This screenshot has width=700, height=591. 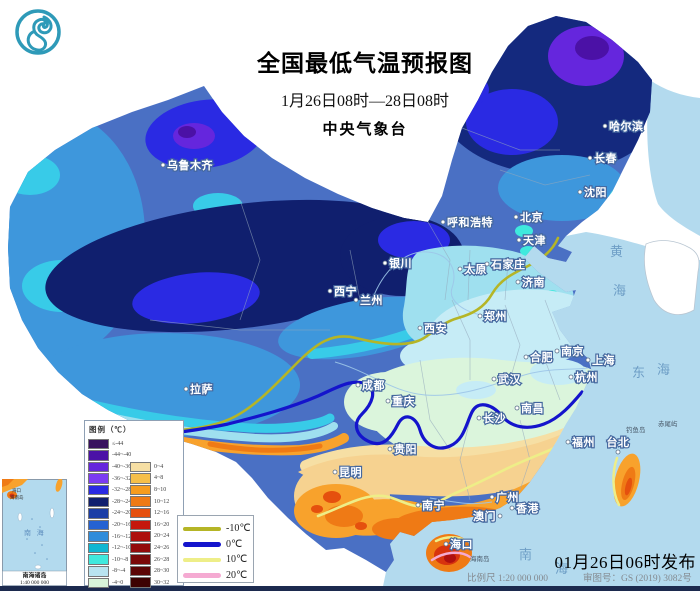 What do you see at coordinates (190, 165) in the screenshot?
I see `city-label: 乌鲁木齐` at bounding box center [190, 165].